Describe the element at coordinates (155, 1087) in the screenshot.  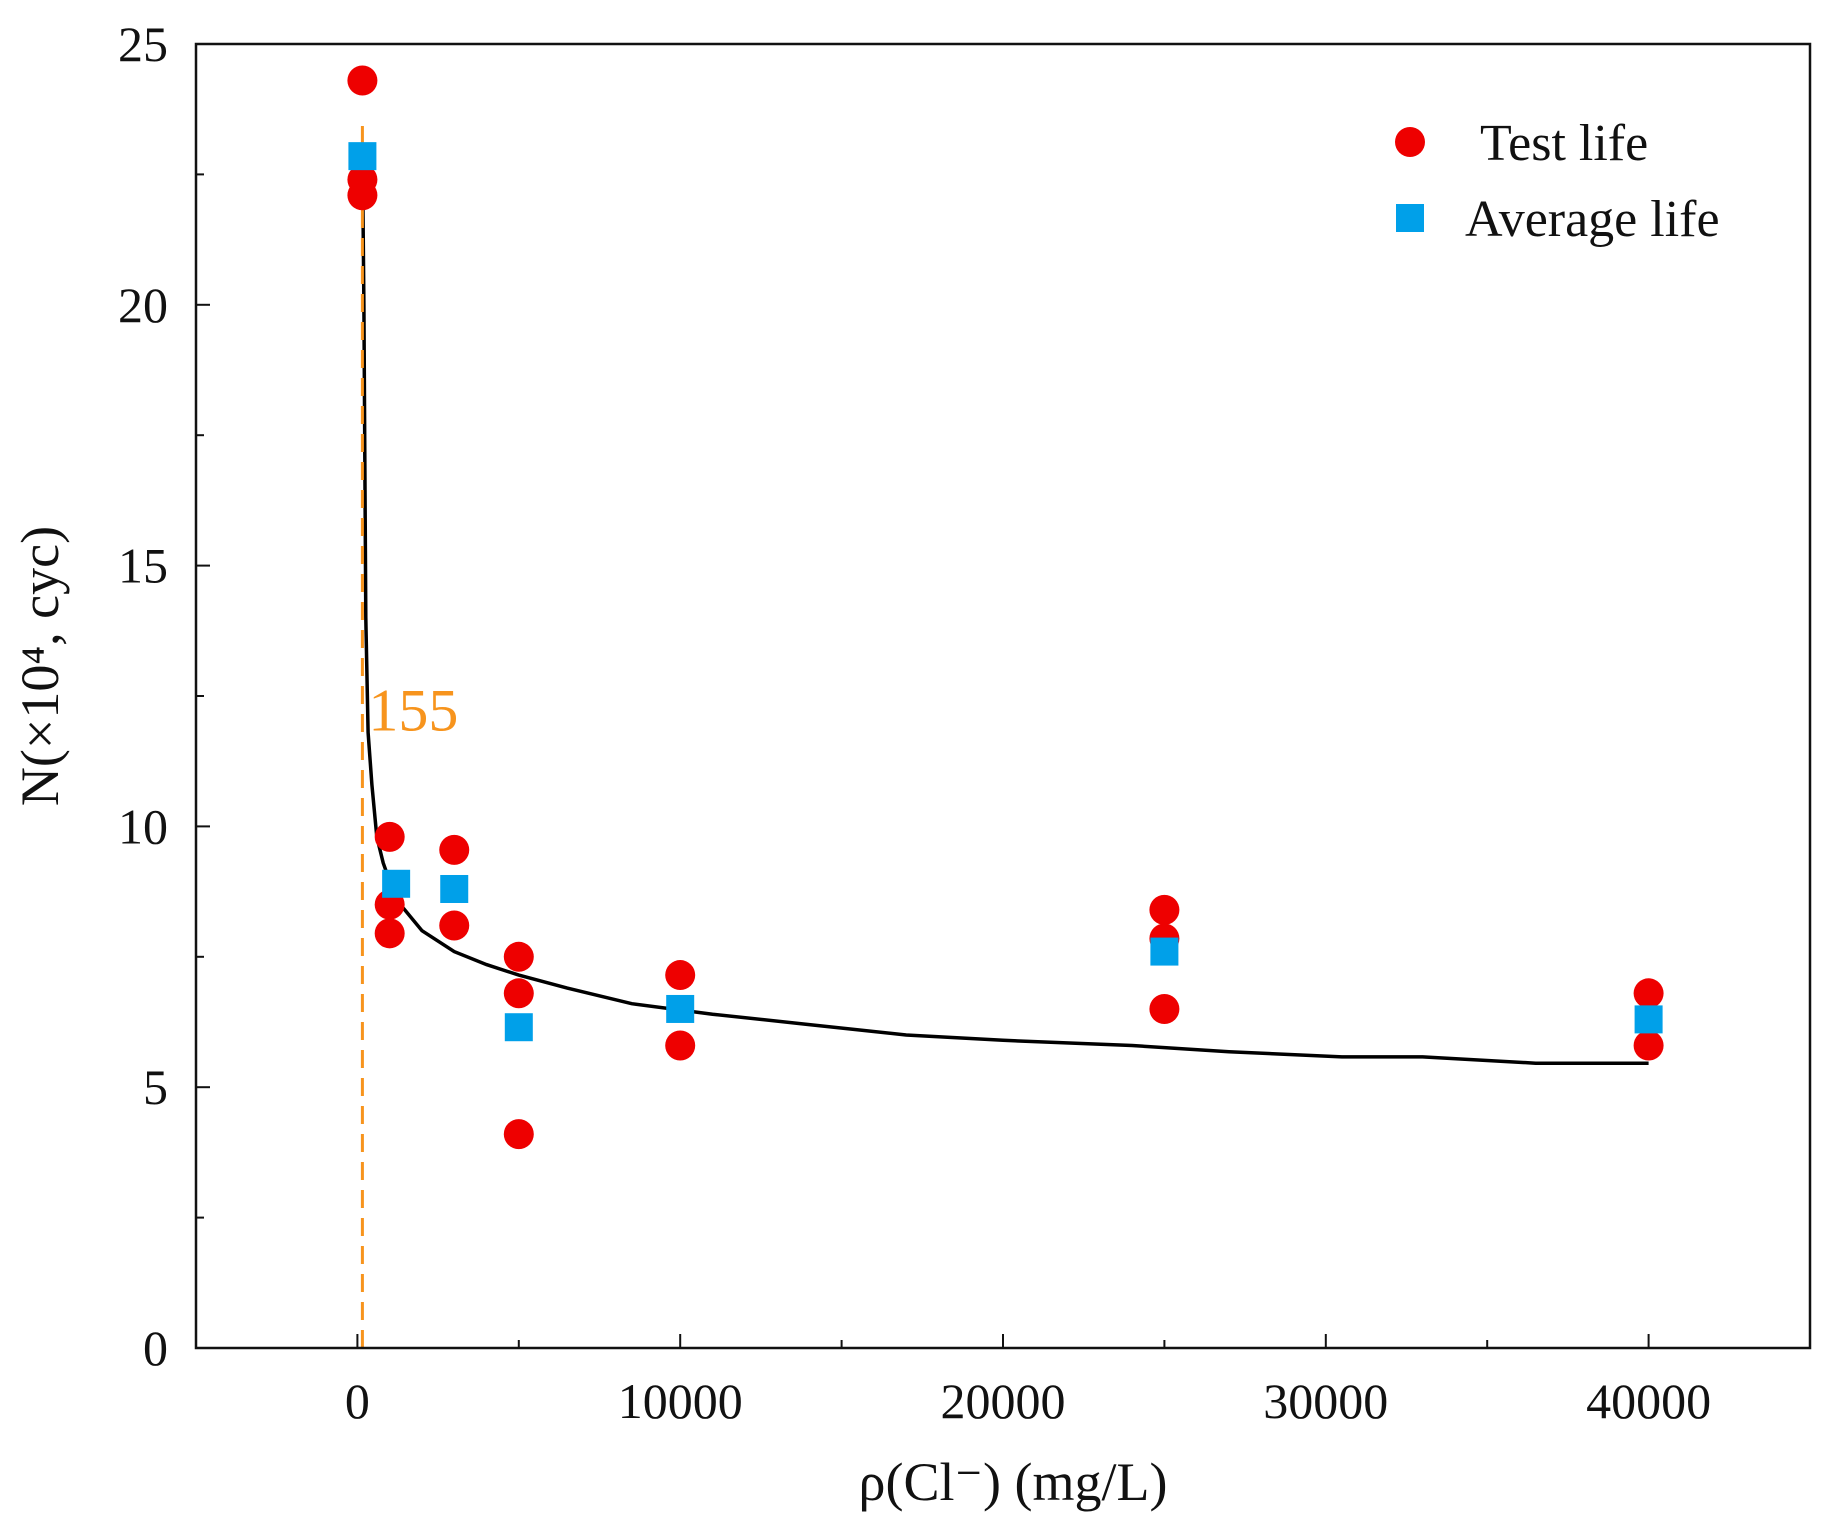
I see `y-tick-label: 5` at that location.